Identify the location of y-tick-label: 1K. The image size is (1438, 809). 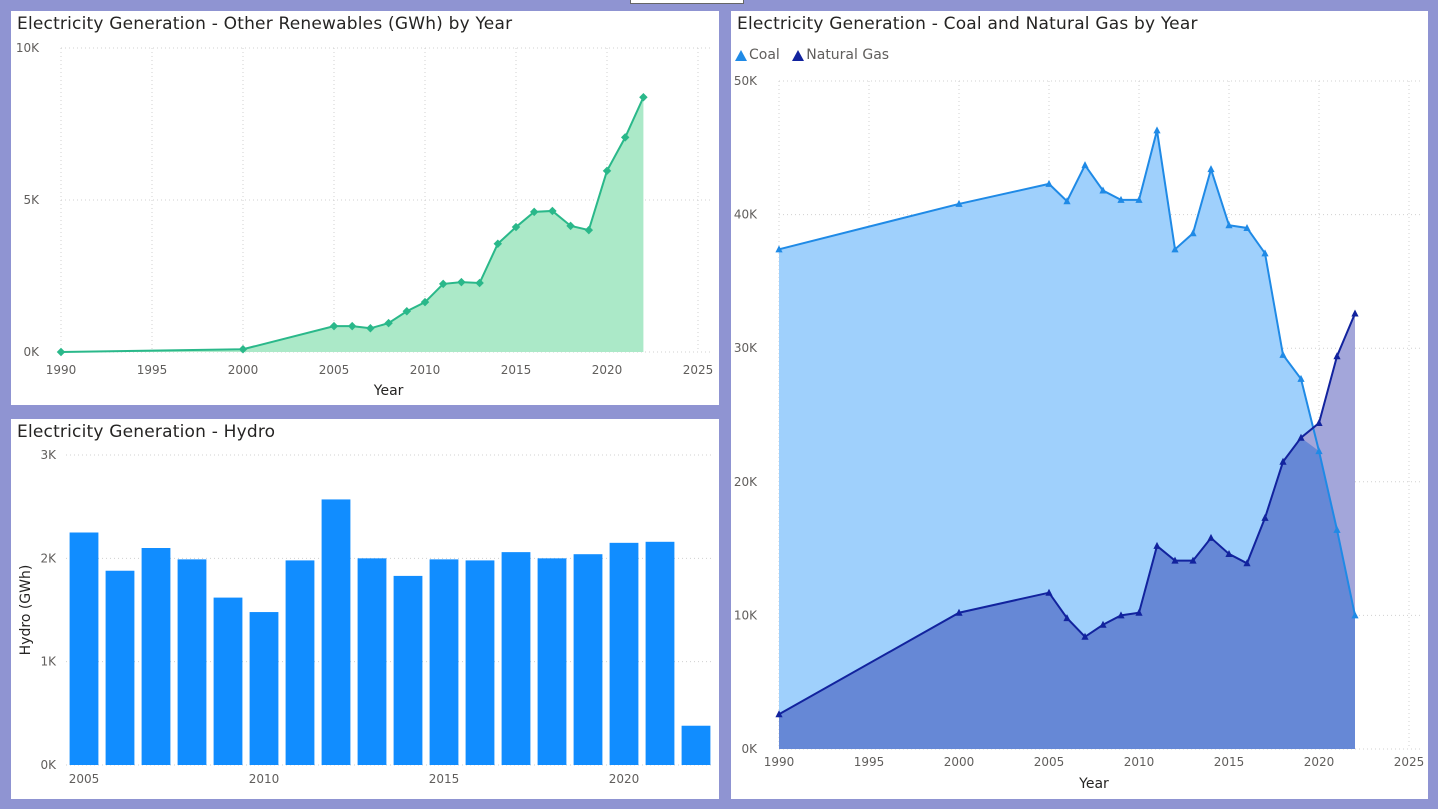
(48, 662).